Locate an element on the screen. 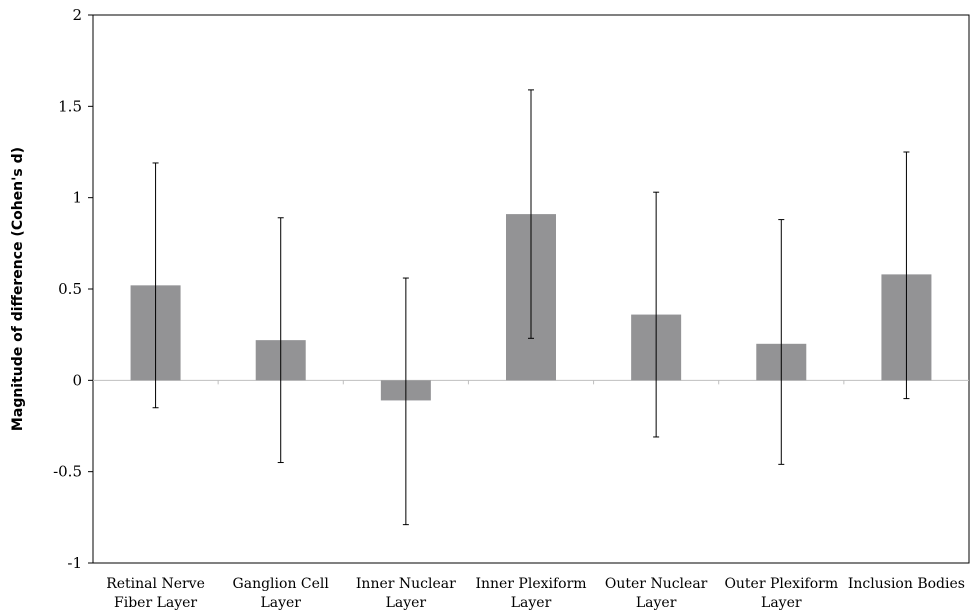 This screenshot has height=615, width=972. y-axis: -1 -0.5 0 0.5 1 1.5 2 is located at coordinates (73, 289).